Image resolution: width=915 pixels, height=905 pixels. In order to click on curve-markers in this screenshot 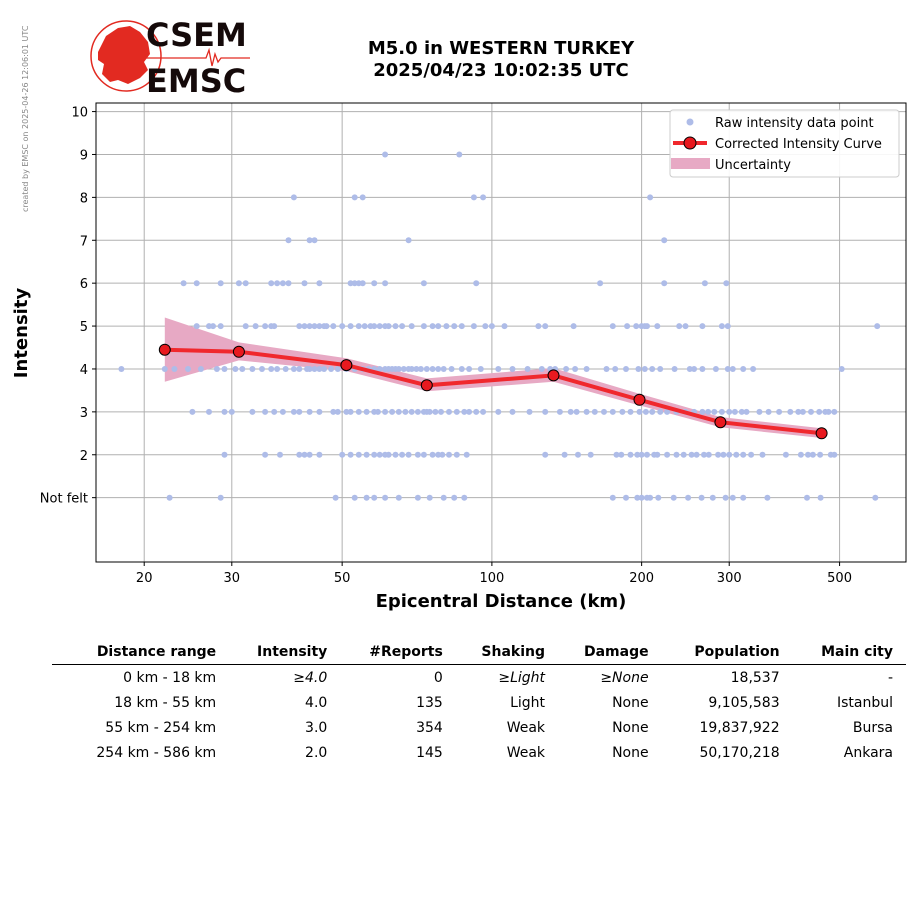, I will do `click(493, 391)`.